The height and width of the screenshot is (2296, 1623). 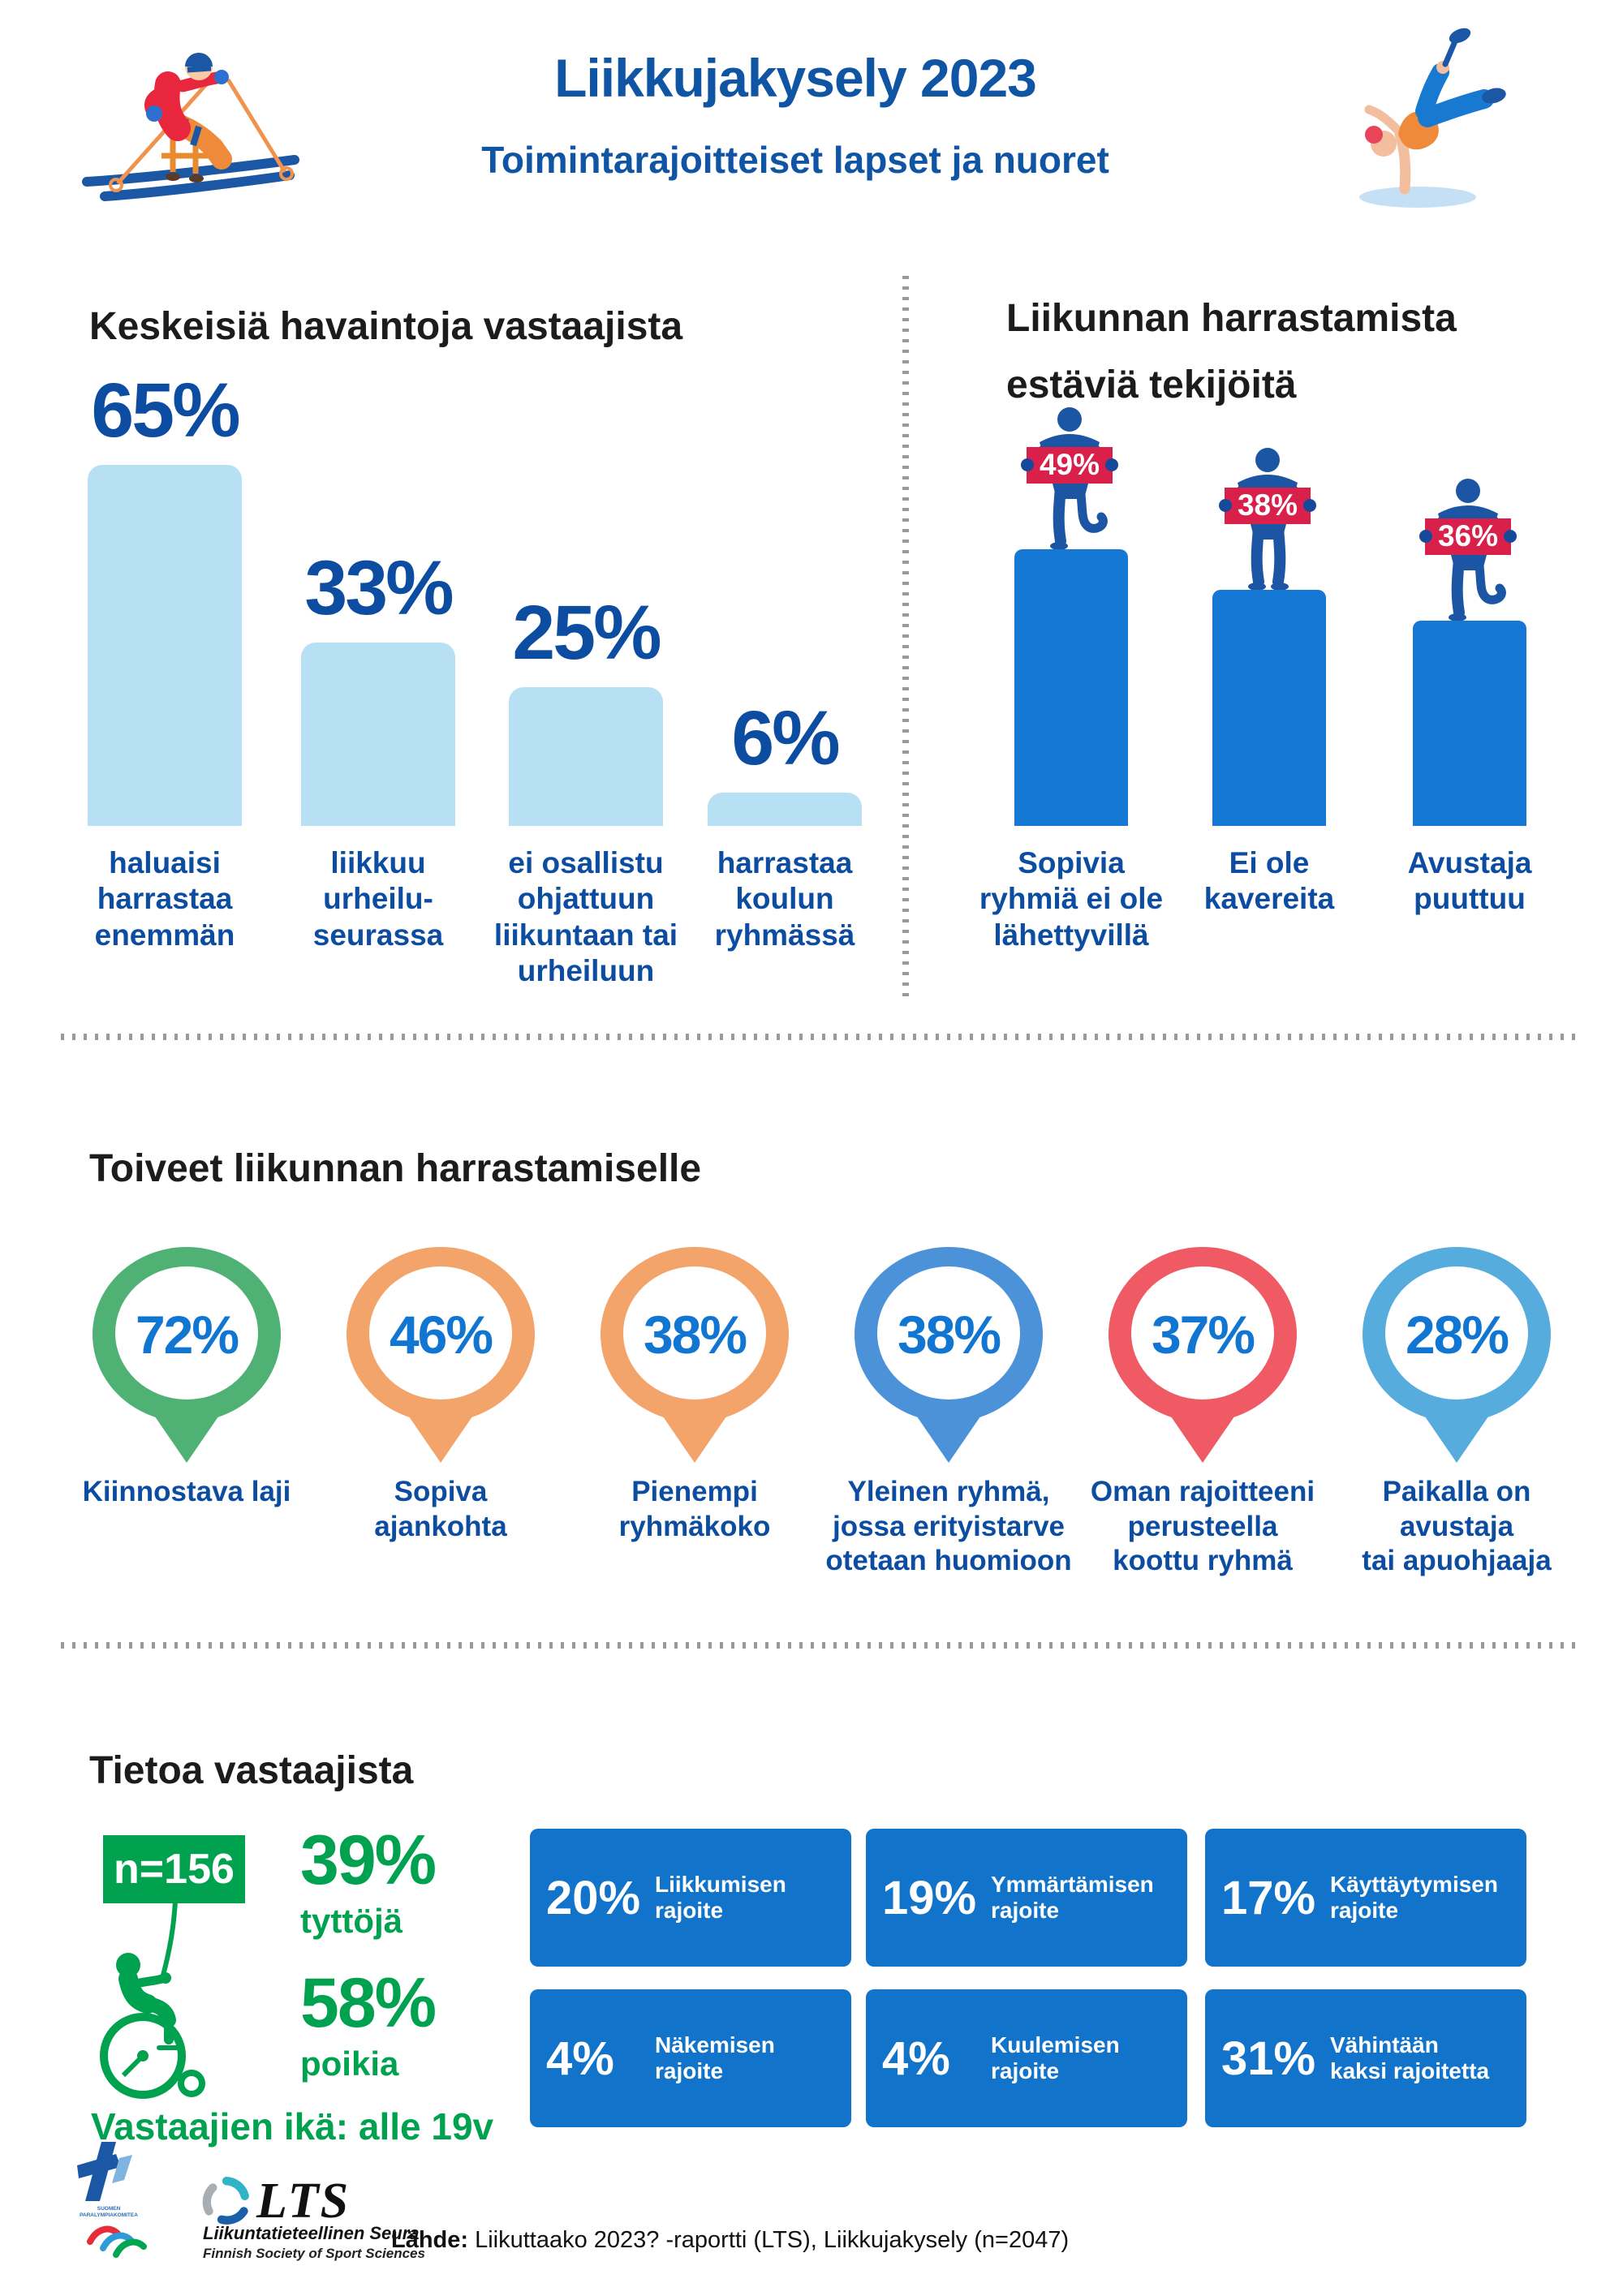 What do you see at coordinates (1269, 881) in the screenshot?
I see `podium-label: Ei ole kavereita` at bounding box center [1269, 881].